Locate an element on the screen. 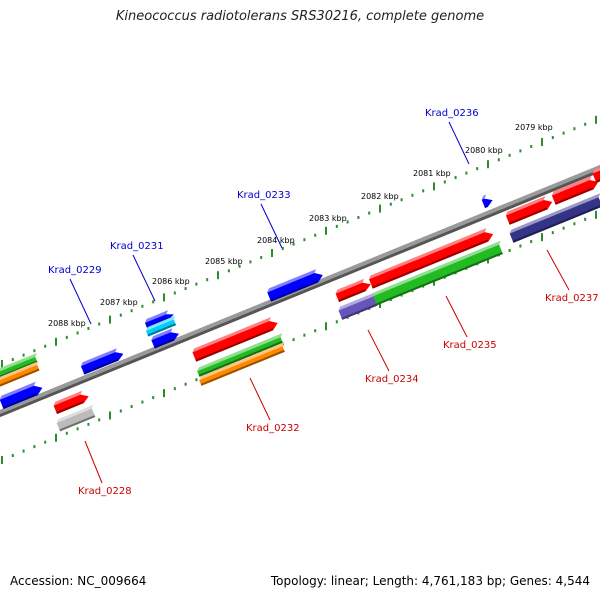 The image size is (600, 600). kbp-label: 2081 kbp is located at coordinates (432, 173).